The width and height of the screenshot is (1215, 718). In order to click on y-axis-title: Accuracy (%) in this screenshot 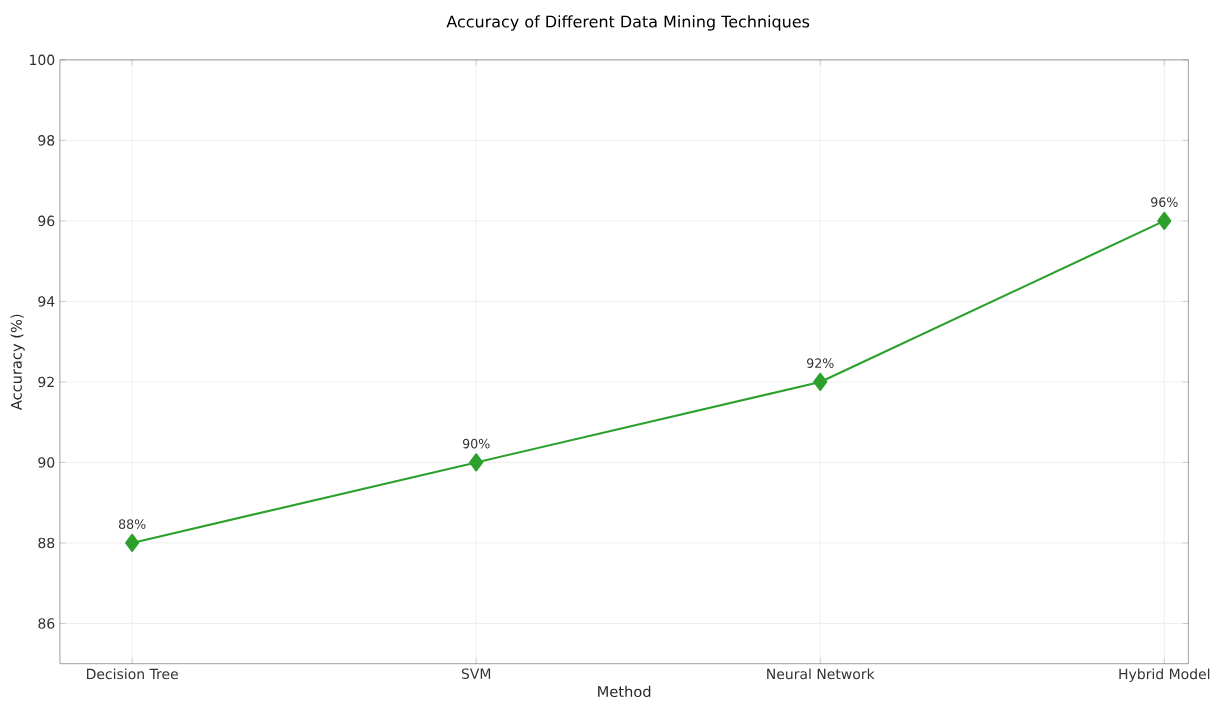, I will do `click(17, 362)`.